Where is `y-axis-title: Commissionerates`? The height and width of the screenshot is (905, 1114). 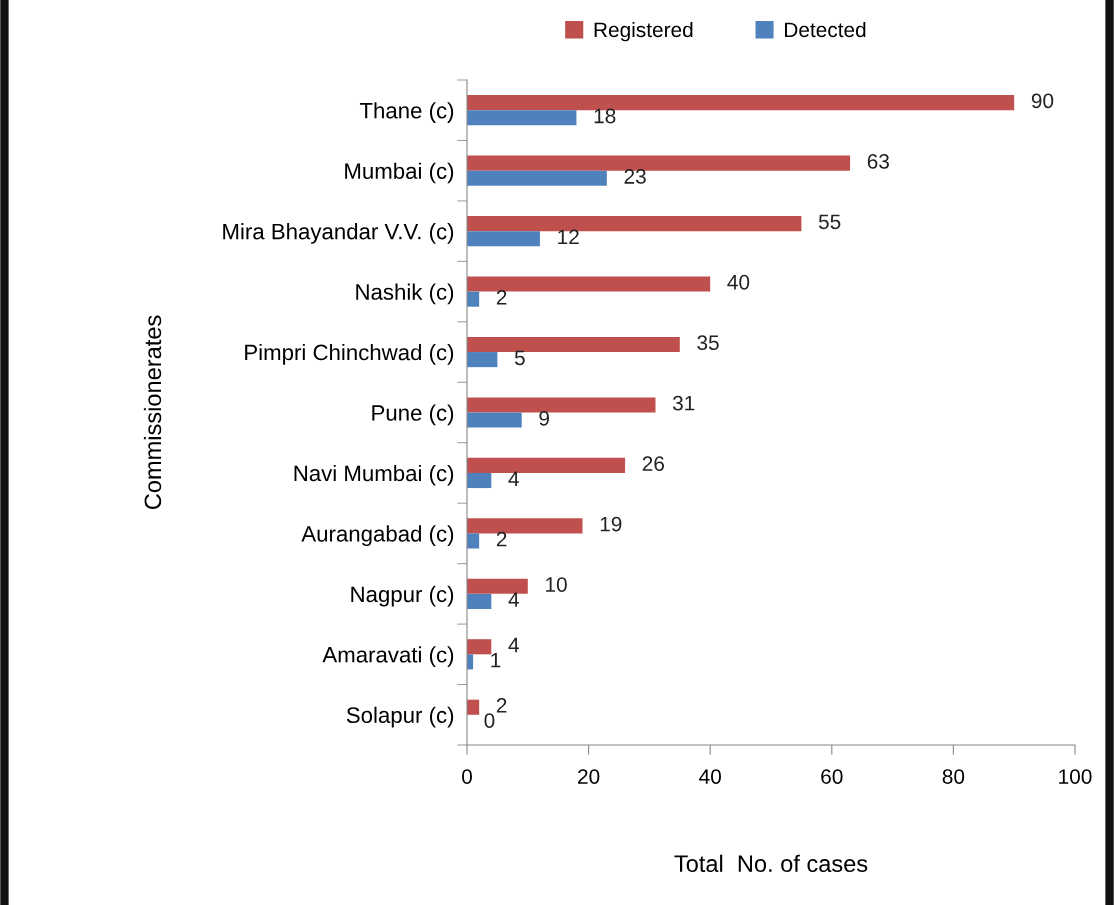
y-axis-title: Commissionerates is located at coordinates (152, 412).